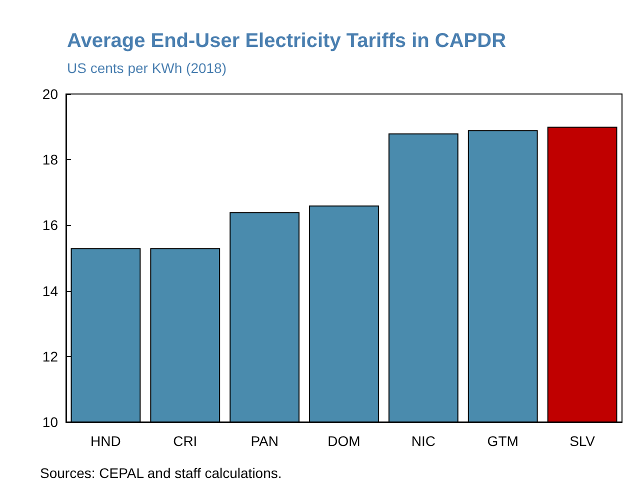  Describe the element at coordinates (105, 441) in the screenshot. I see `x-tick-label: HND` at that location.